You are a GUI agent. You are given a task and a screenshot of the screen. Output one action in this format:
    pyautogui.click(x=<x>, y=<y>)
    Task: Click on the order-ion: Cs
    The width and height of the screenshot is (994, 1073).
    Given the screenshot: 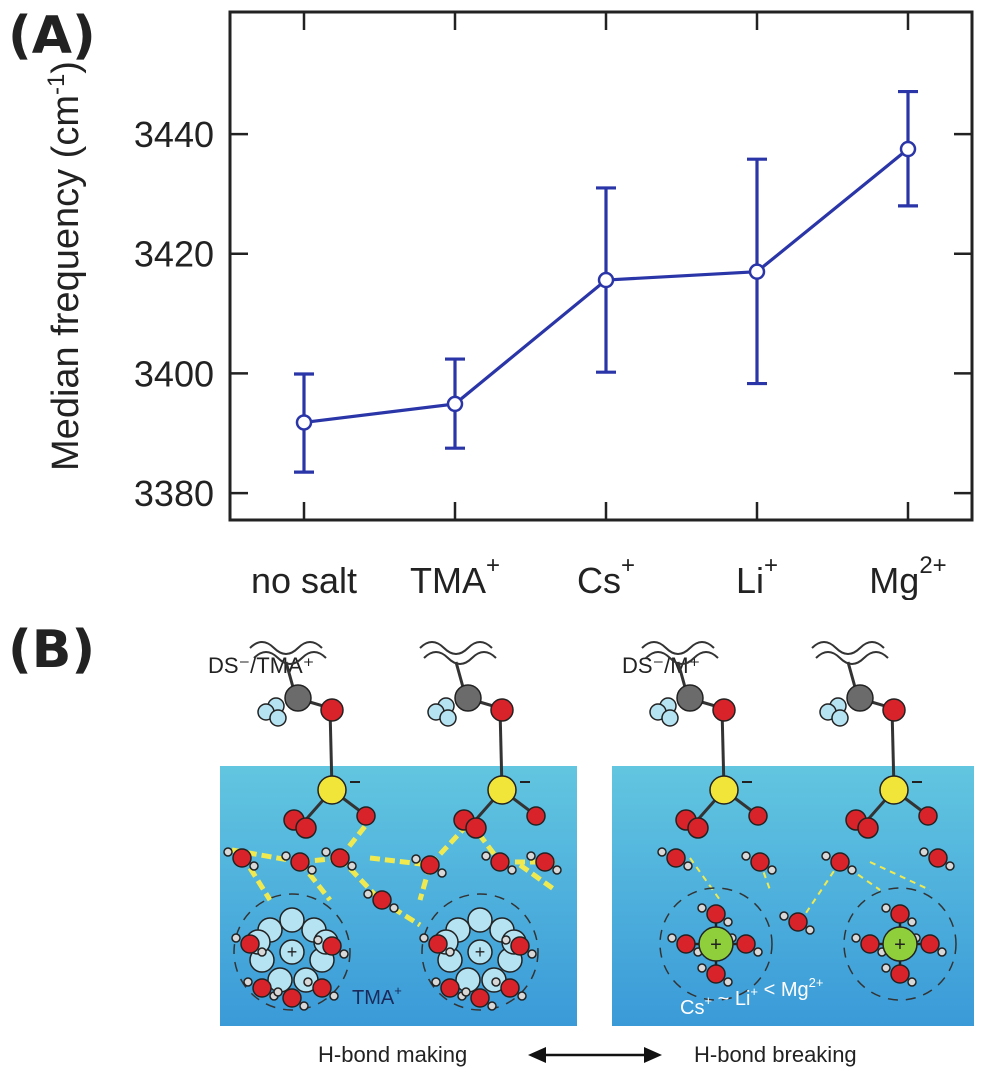 What is the action you would take?
    pyautogui.click(x=692, y=1008)
    